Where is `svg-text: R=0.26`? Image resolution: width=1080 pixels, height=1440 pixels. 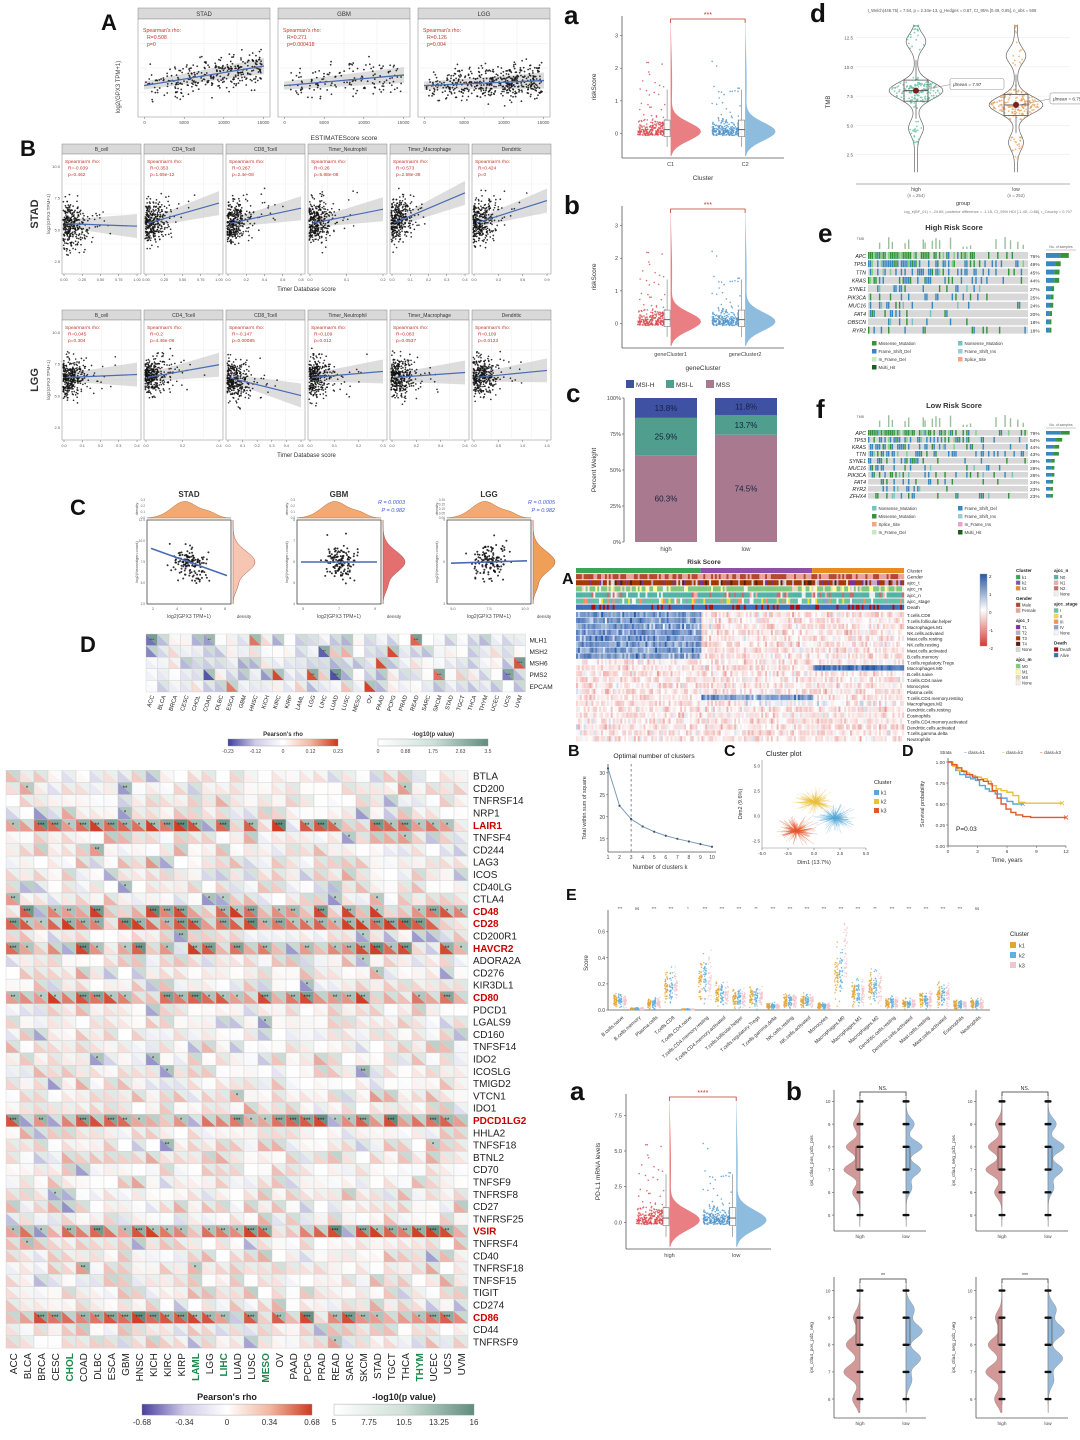 svg-text: R=0.26 is located at coordinates (322, 169).